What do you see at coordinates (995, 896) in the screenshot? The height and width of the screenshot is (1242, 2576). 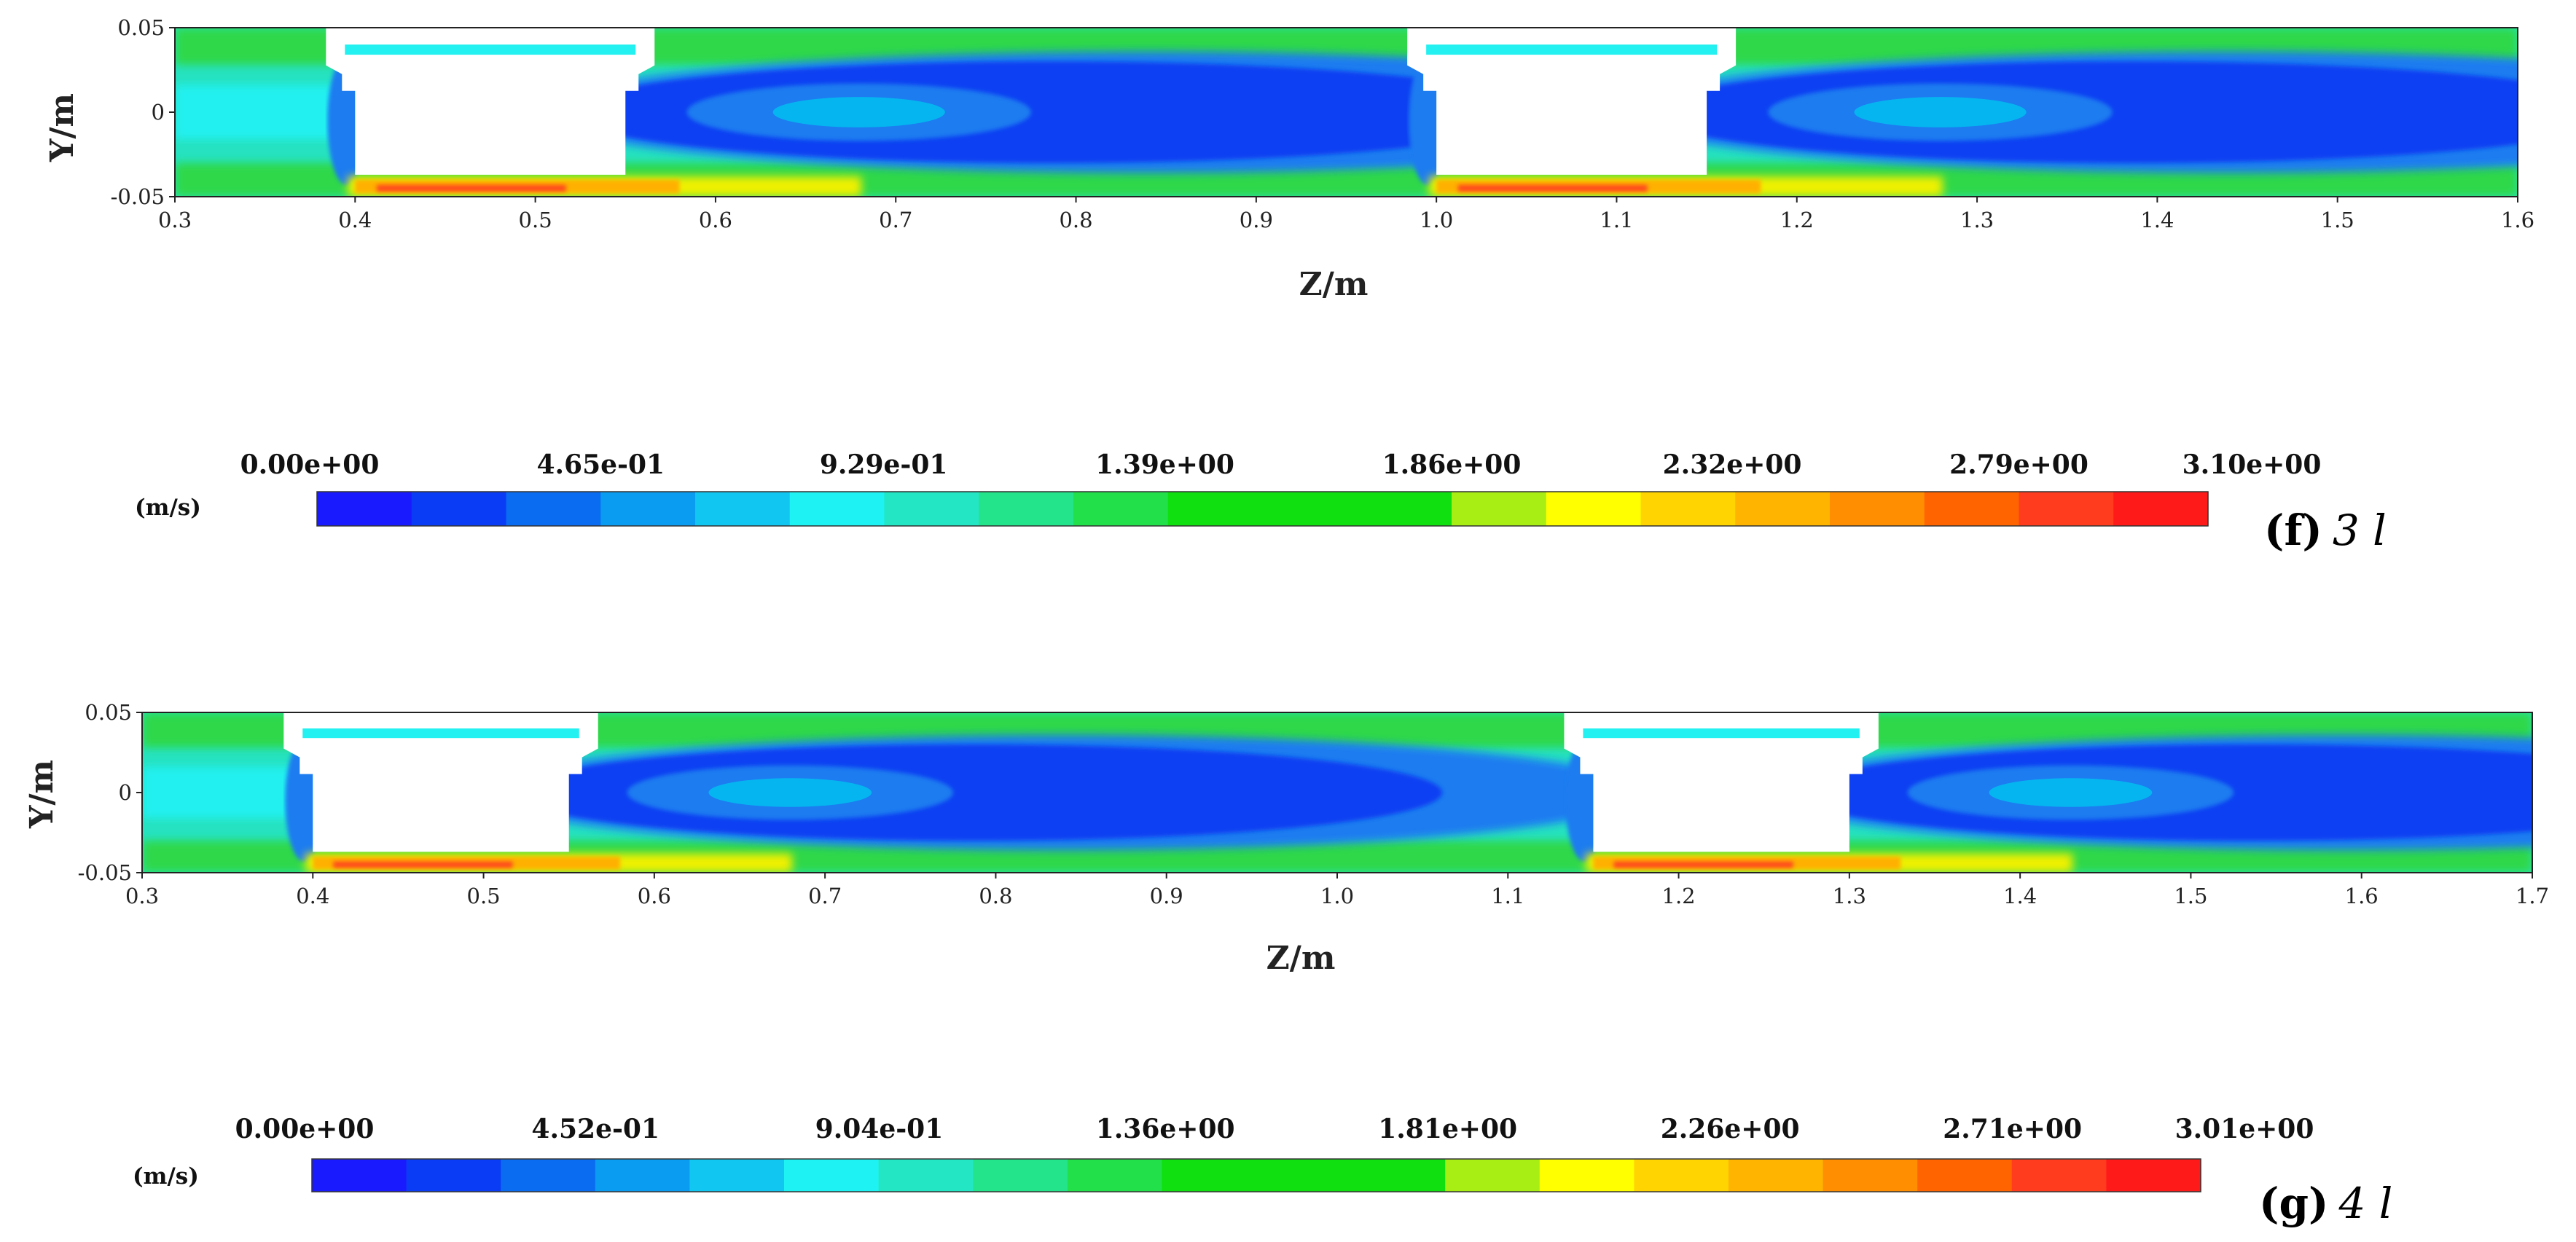 I see `x-tick-label: 0.8` at bounding box center [995, 896].